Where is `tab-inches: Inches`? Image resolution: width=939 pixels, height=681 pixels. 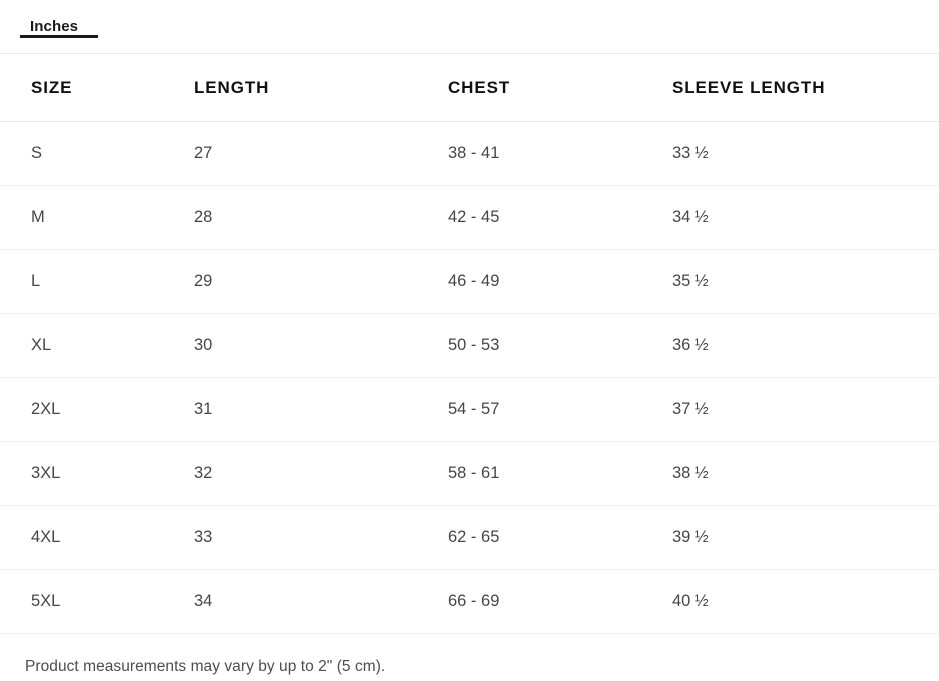
tab-inches: Inches is located at coordinates (59, 19).